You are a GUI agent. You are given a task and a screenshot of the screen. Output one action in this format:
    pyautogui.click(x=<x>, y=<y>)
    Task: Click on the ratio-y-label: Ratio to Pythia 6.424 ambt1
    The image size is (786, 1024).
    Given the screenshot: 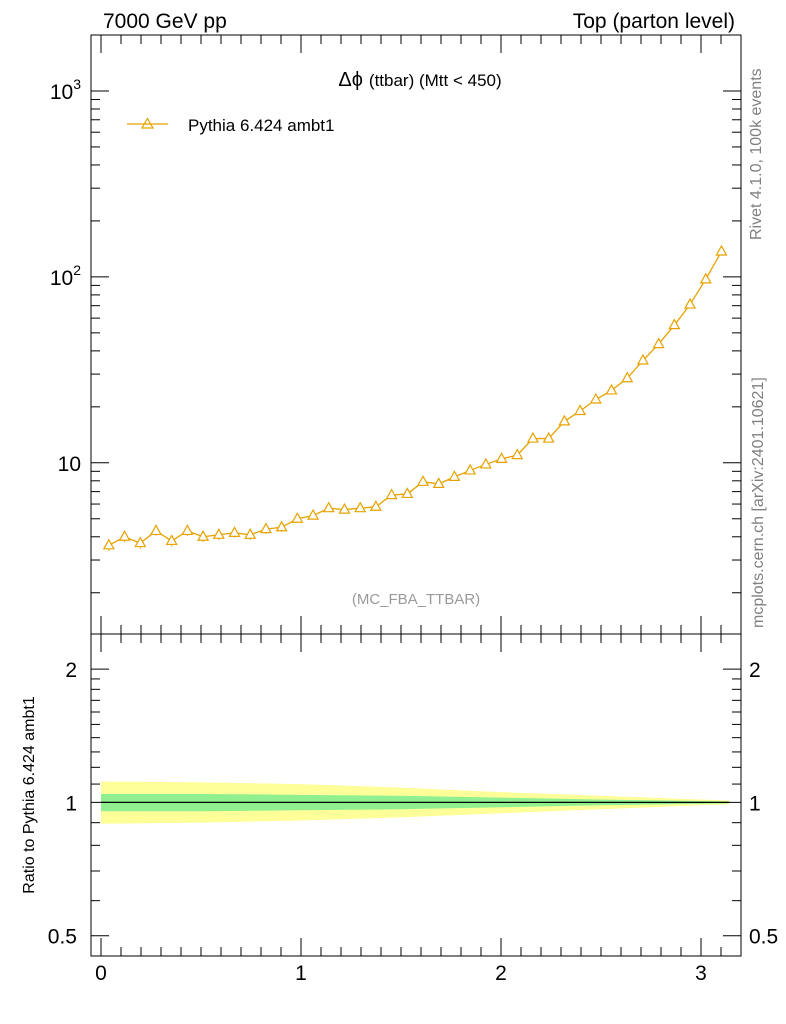 What is the action you would take?
    pyautogui.click(x=29, y=795)
    